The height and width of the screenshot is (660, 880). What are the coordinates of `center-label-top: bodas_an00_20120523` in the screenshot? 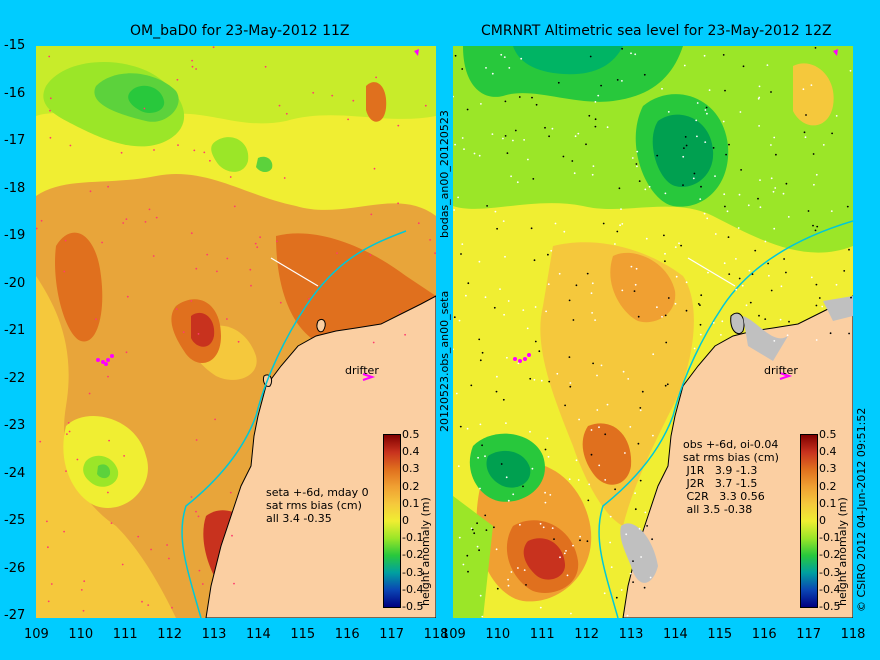 It's located at (444, 174).